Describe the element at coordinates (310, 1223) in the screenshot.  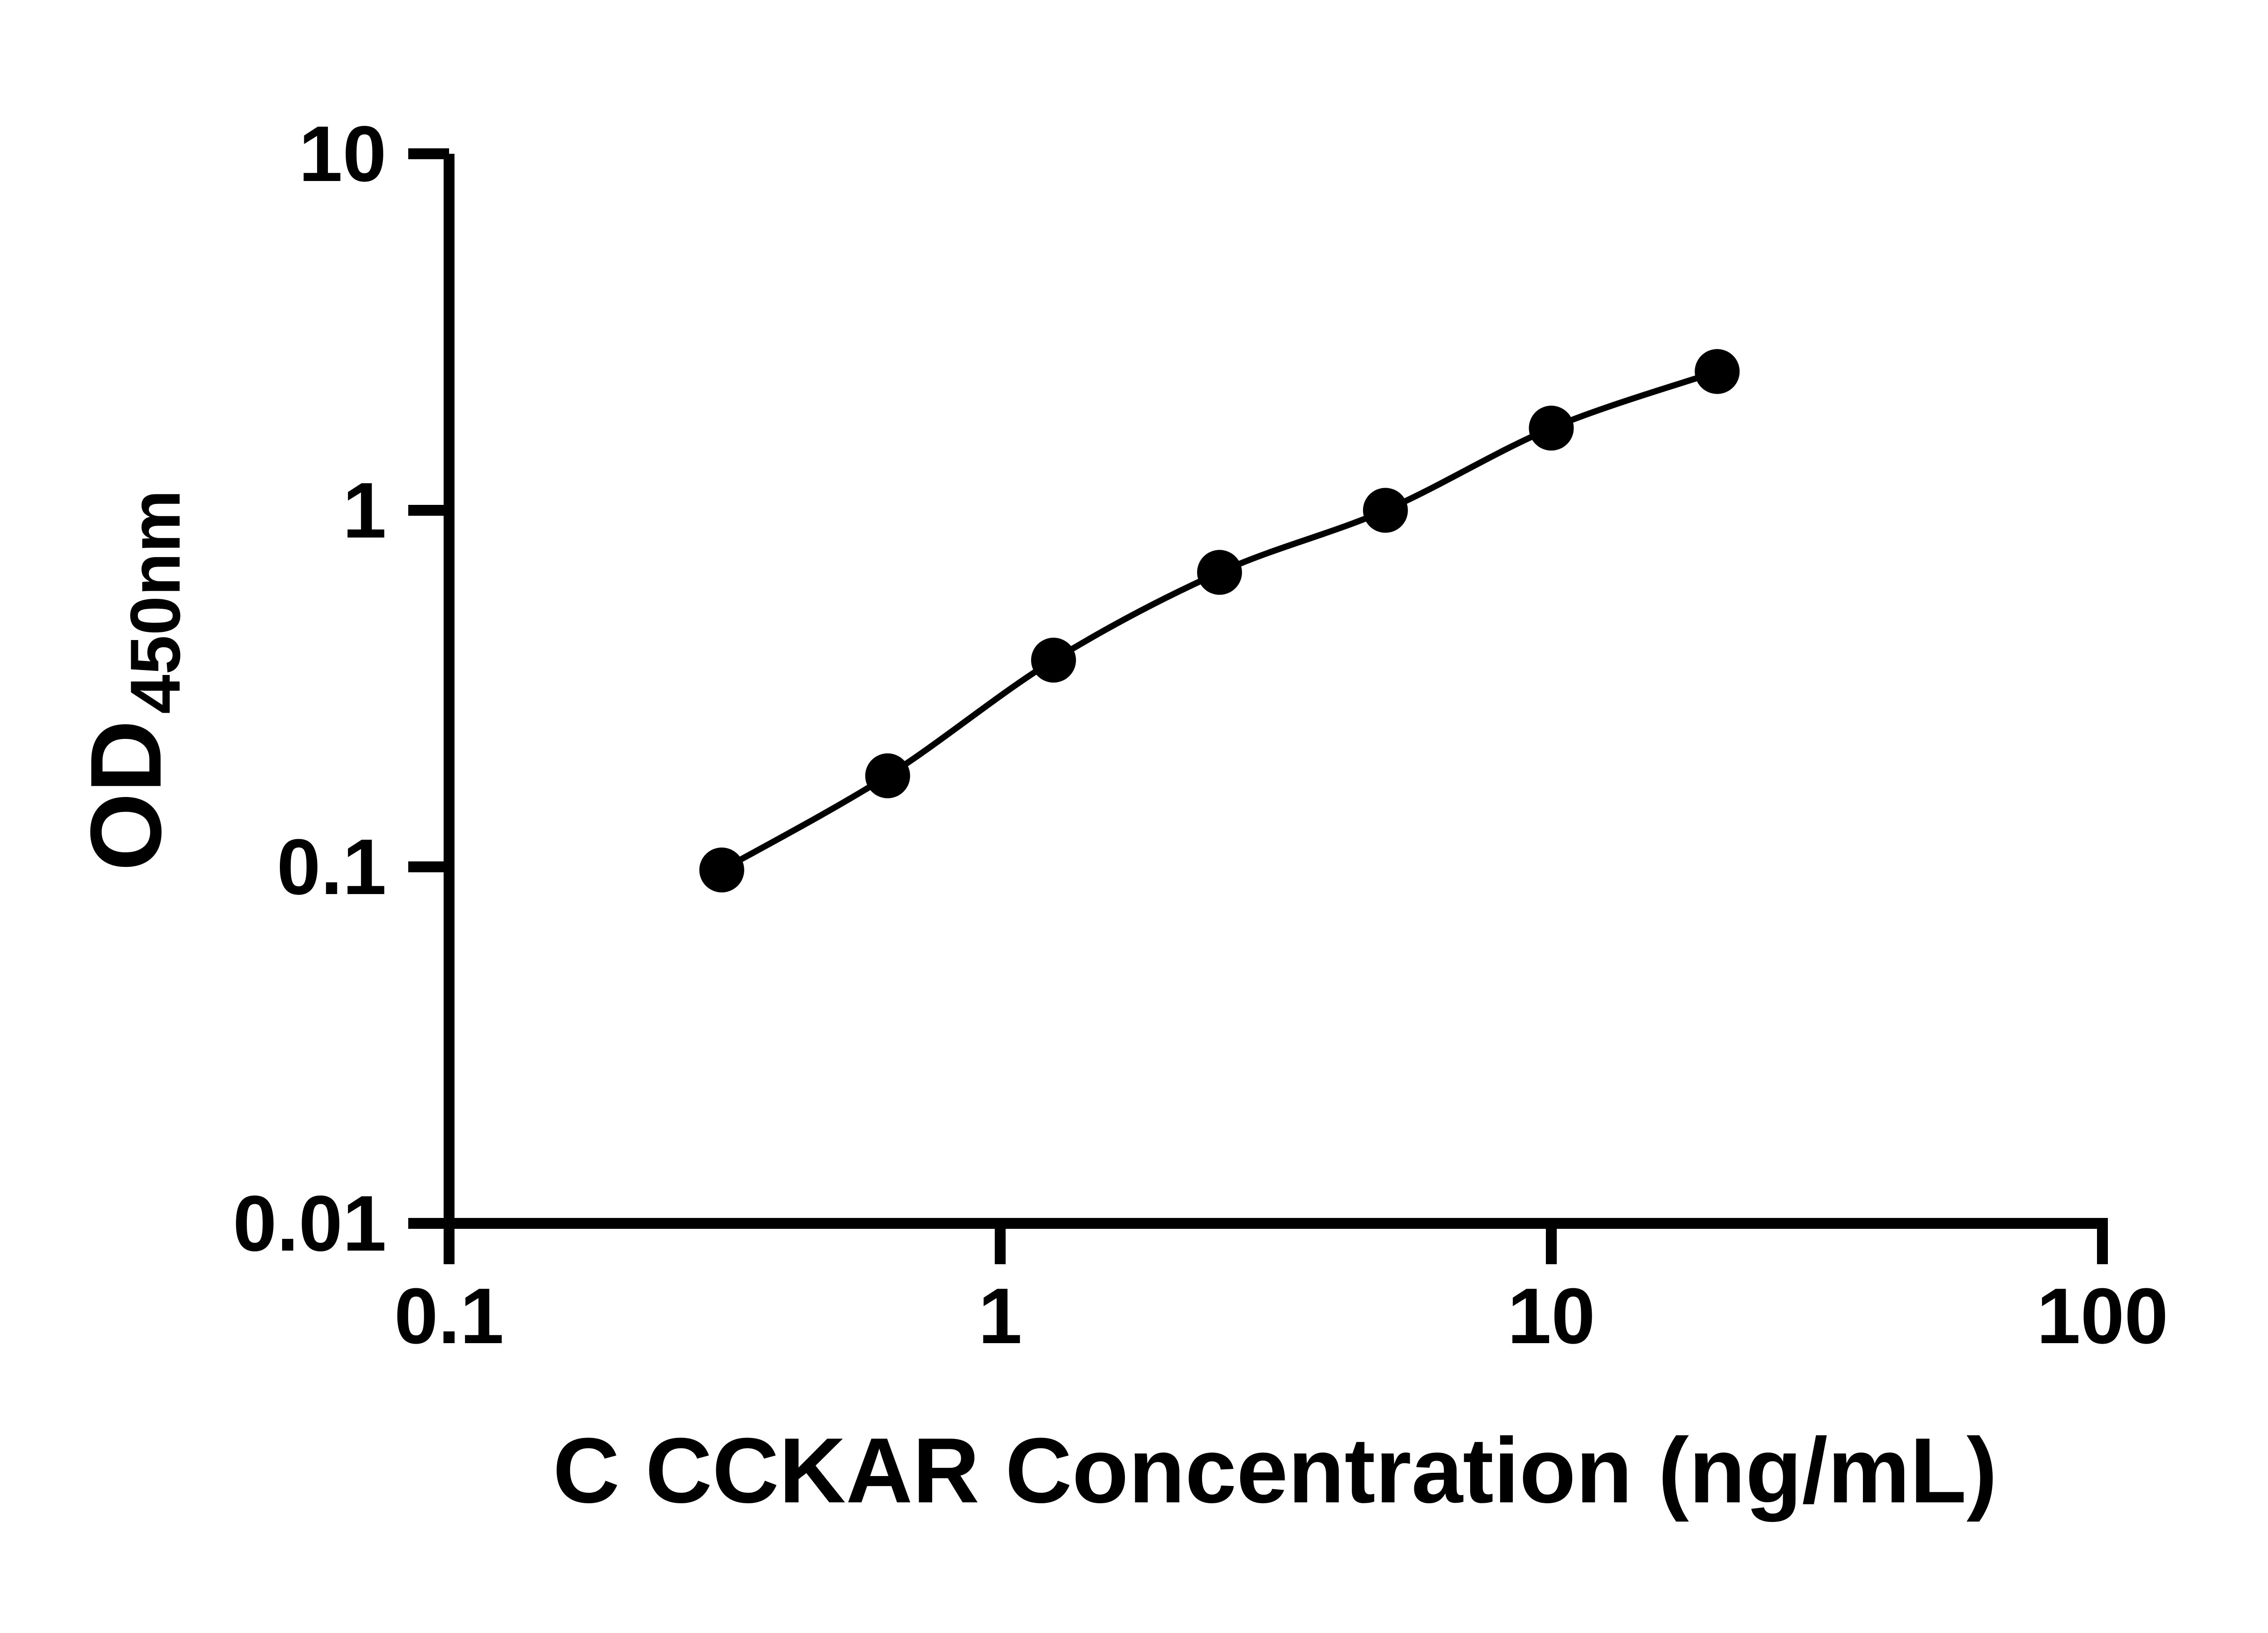
I see `y-tick-label: 0.01` at that location.